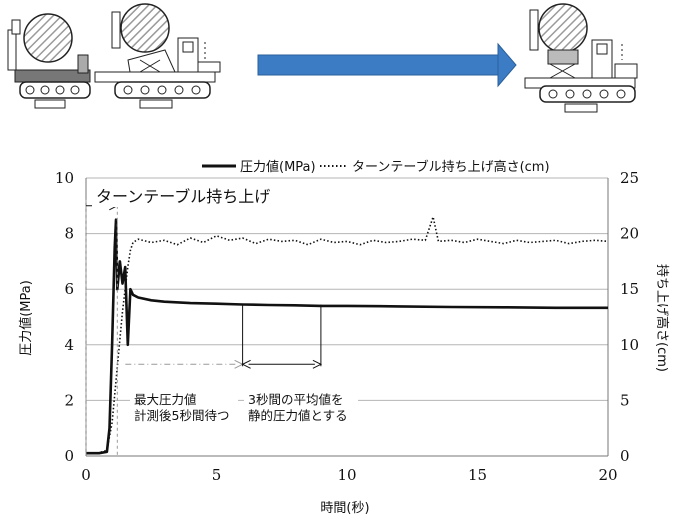 Image resolution: width=678 pixels, height=519 pixels. What do you see at coordinates (344, 508) in the screenshot?
I see `x-axis-title: 時間(秒)` at bounding box center [344, 508].